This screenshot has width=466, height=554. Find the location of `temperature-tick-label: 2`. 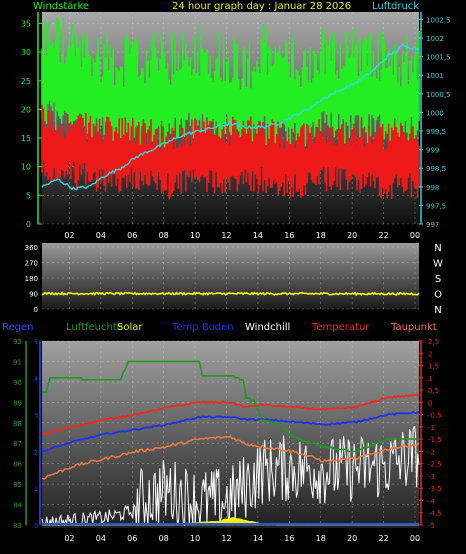

temperature-tick-label: 2 is located at coordinates (430, 354).